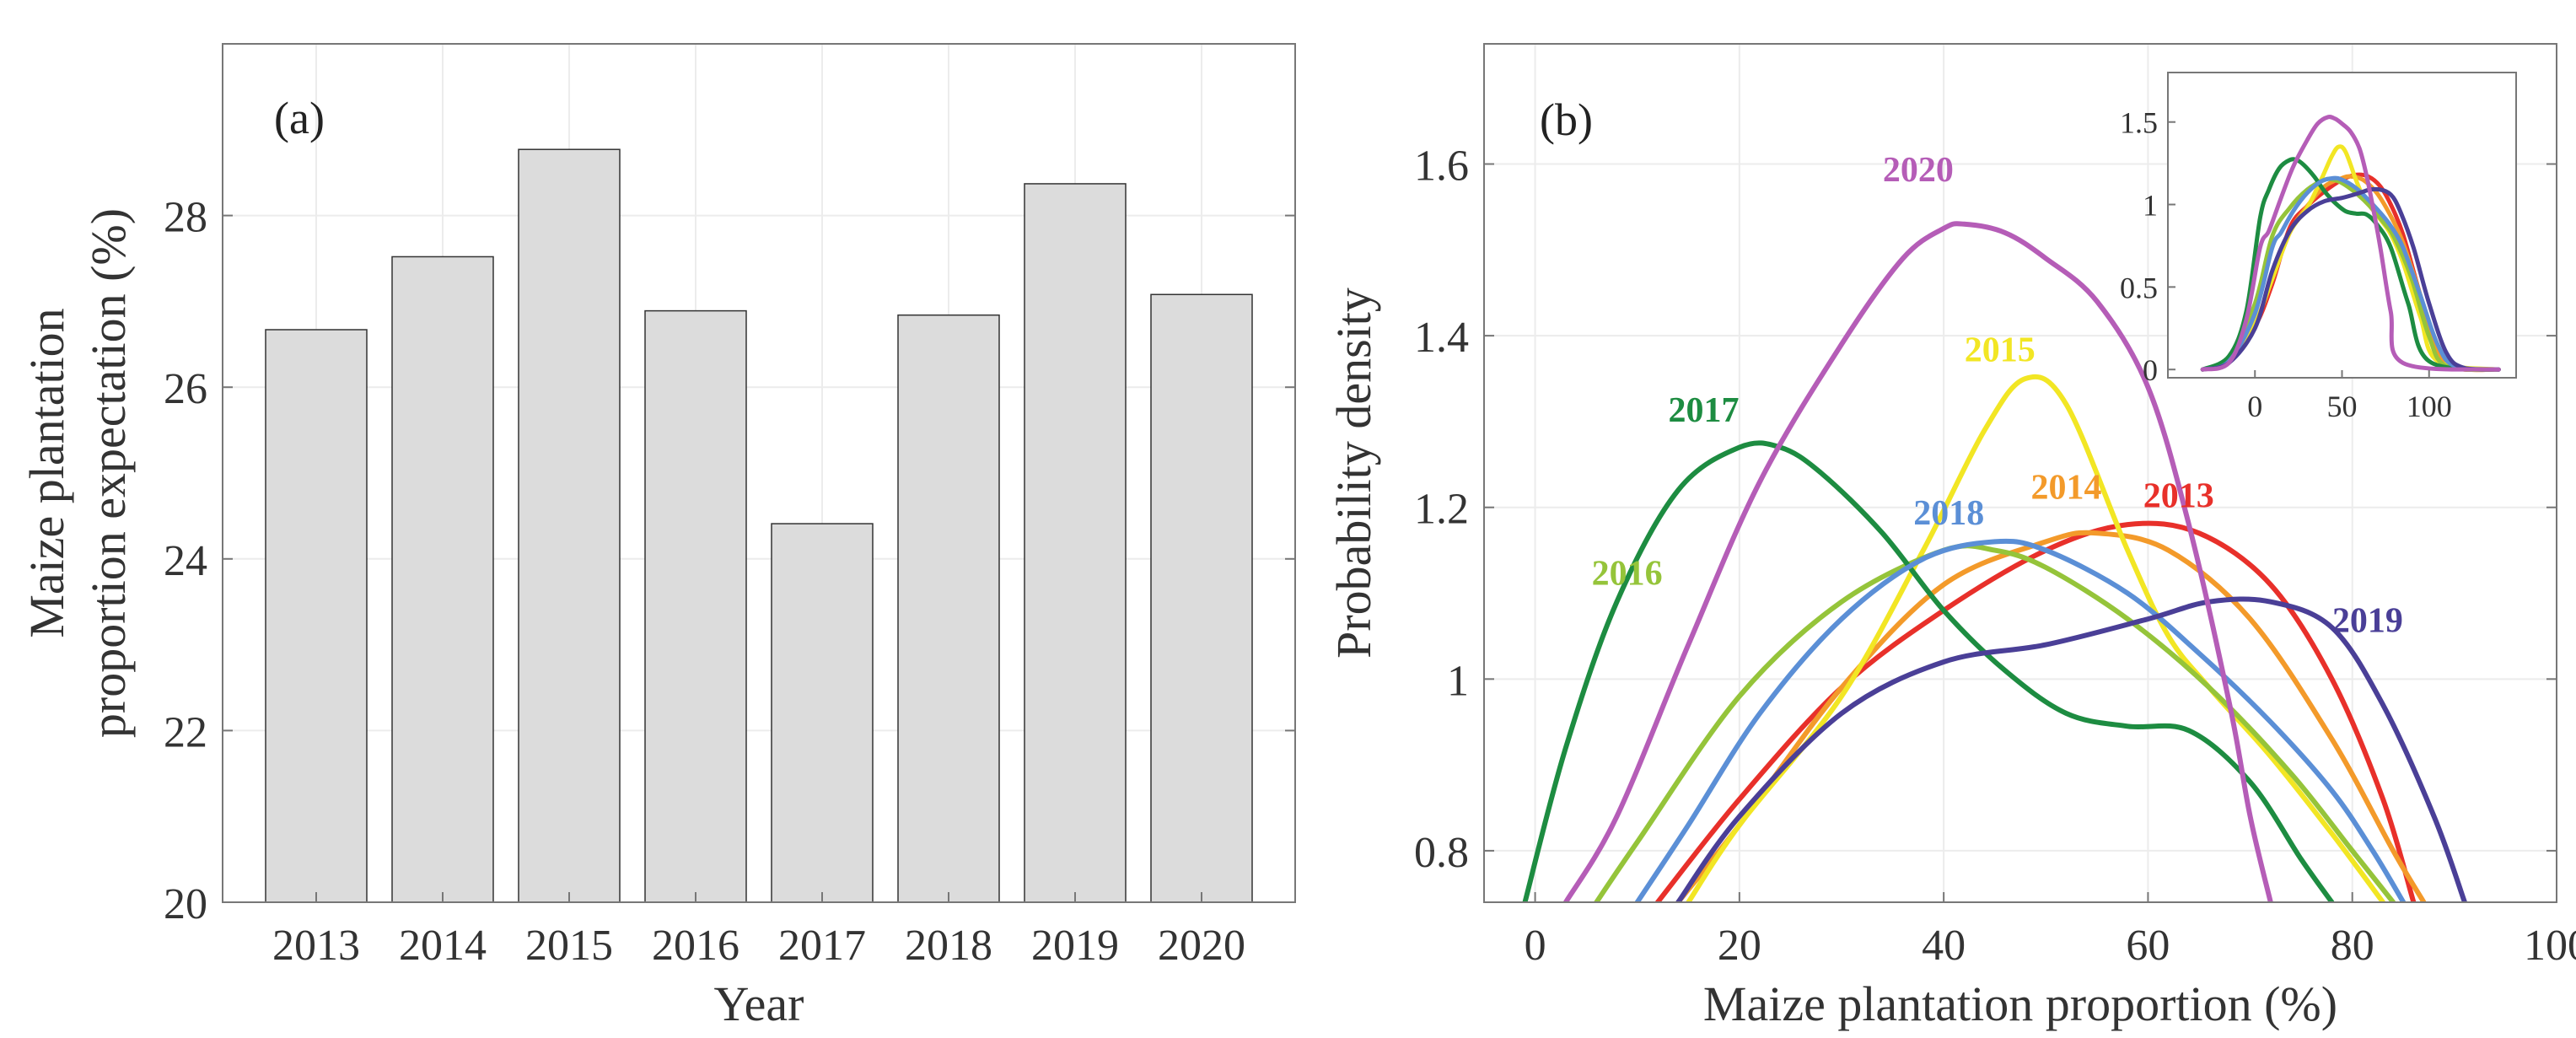 Image resolution: width=2576 pixels, height=1038 pixels. I want to click on panel-b-series-labels: 2013 2014 2015 2016 2017 2018 2019 2020, so click(1997, 395).